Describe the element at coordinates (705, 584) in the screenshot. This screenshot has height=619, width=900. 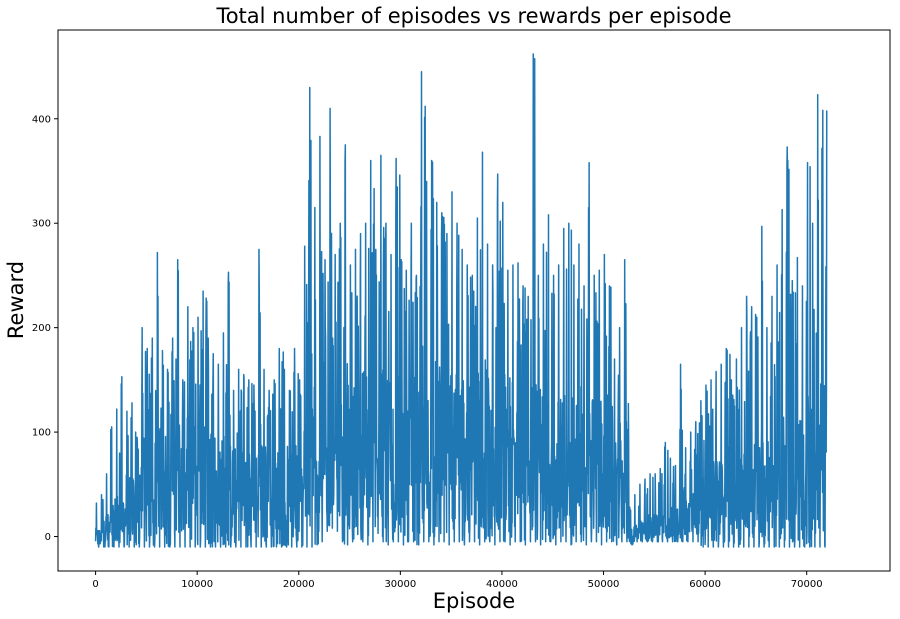
I see `x-tick-label: 60000` at that location.